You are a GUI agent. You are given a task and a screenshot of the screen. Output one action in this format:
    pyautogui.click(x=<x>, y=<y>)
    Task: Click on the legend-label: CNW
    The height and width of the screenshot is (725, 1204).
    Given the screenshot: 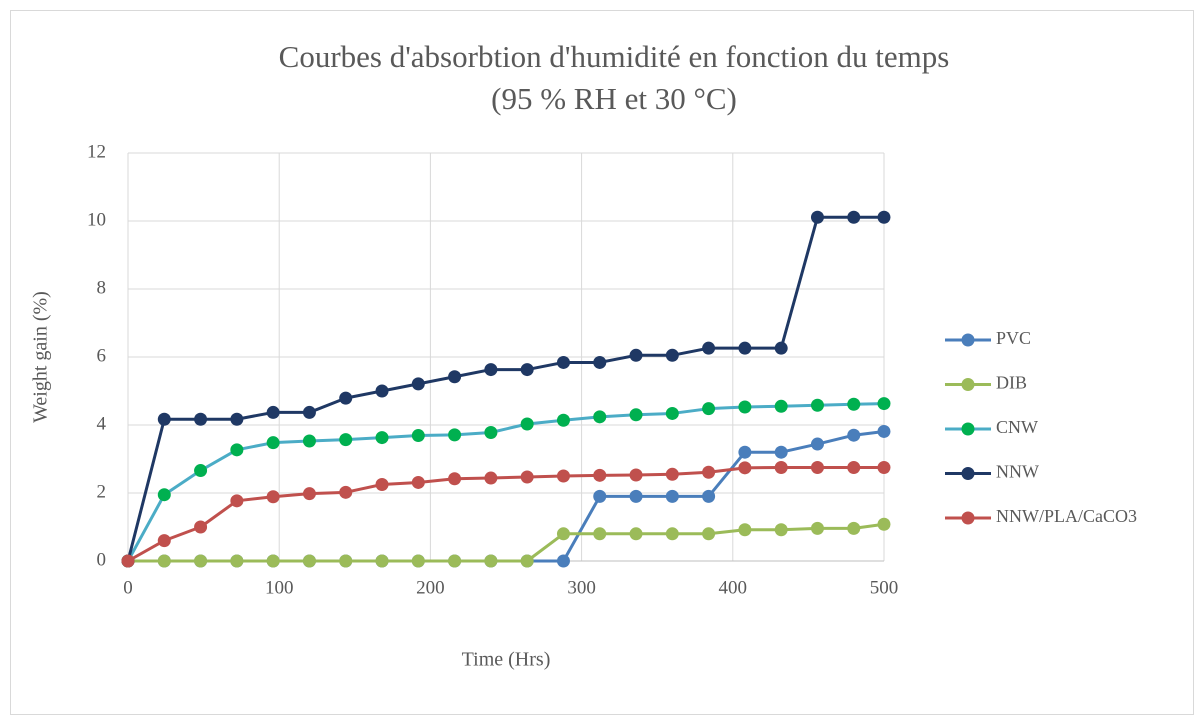 What is the action you would take?
    pyautogui.click(x=1017, y=427)
    